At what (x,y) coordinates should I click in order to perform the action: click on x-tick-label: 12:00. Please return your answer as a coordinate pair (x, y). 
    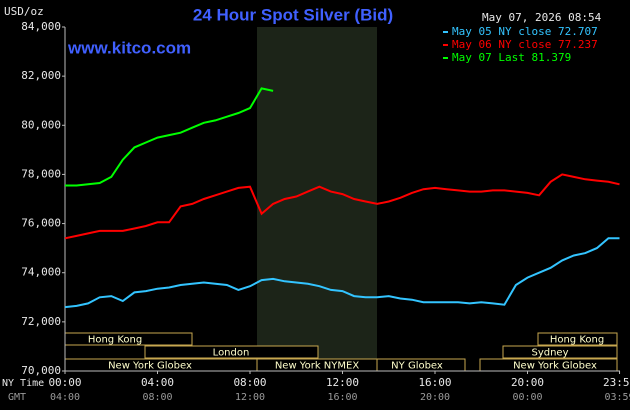
    Looking at the image, I should click on (342, 382).